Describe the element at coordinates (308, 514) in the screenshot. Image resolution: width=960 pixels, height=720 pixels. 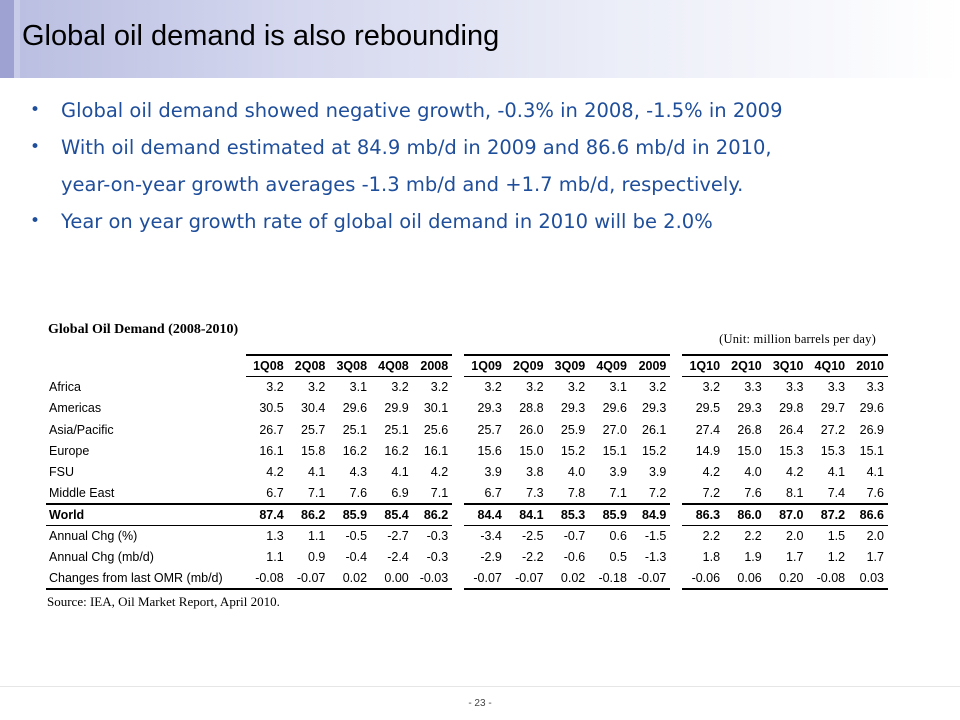
I see `table-cell: 86.2` at that location.